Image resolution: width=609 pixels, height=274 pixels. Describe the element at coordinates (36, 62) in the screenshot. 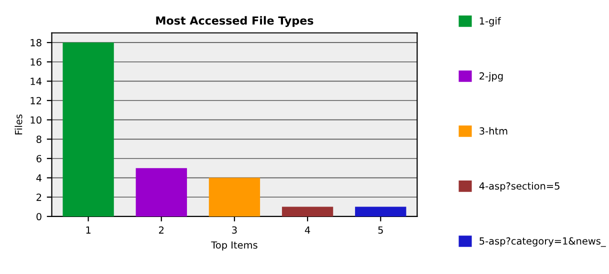

I see `y-tick-label: 16` at that location.